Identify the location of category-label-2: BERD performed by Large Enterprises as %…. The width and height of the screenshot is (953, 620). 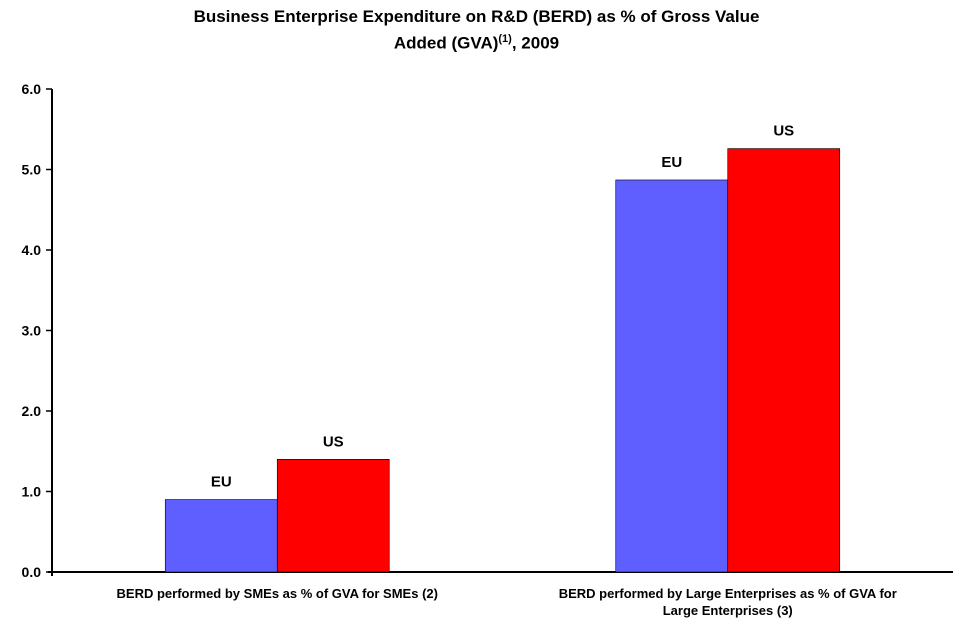
(728, 593).